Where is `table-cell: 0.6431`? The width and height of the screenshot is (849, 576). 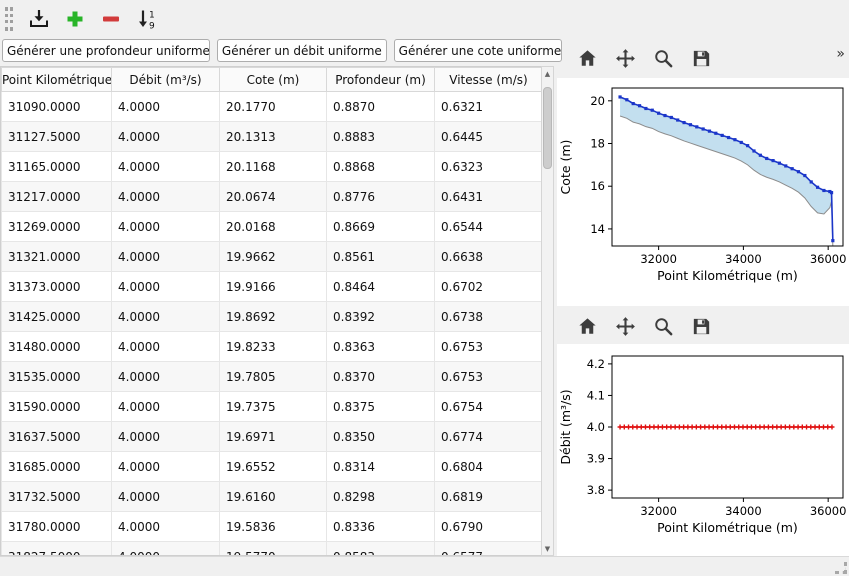 table-cell: 0.6431 is located at coordinates (487, 196).